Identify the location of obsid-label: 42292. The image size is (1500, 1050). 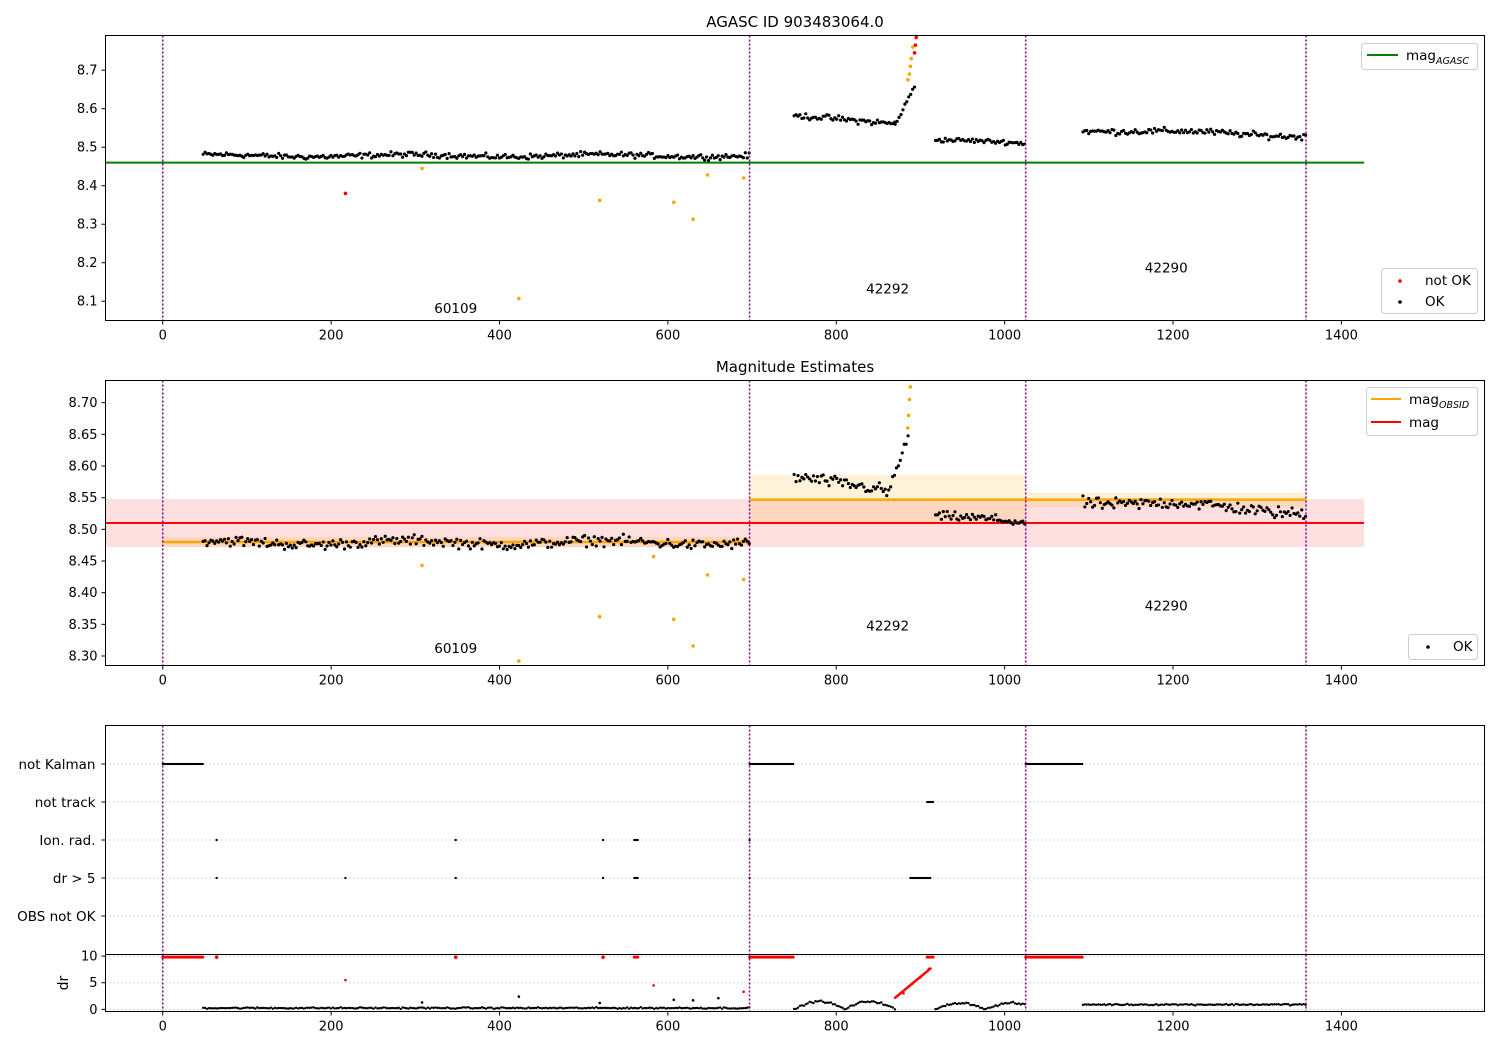
(887, 290).